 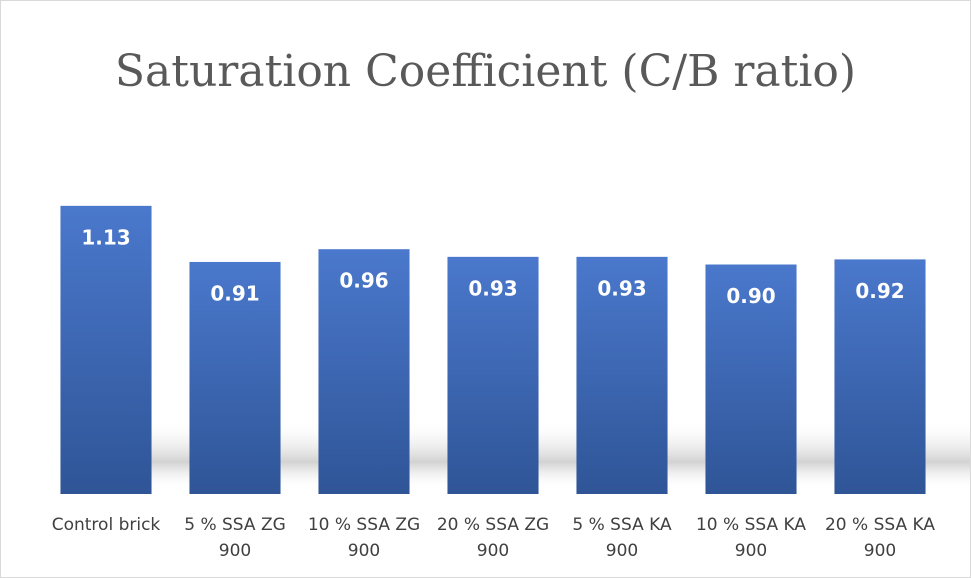 I want to click on x-tick-label: 20 % SSA ZG 900, so click(x=493, y=538).